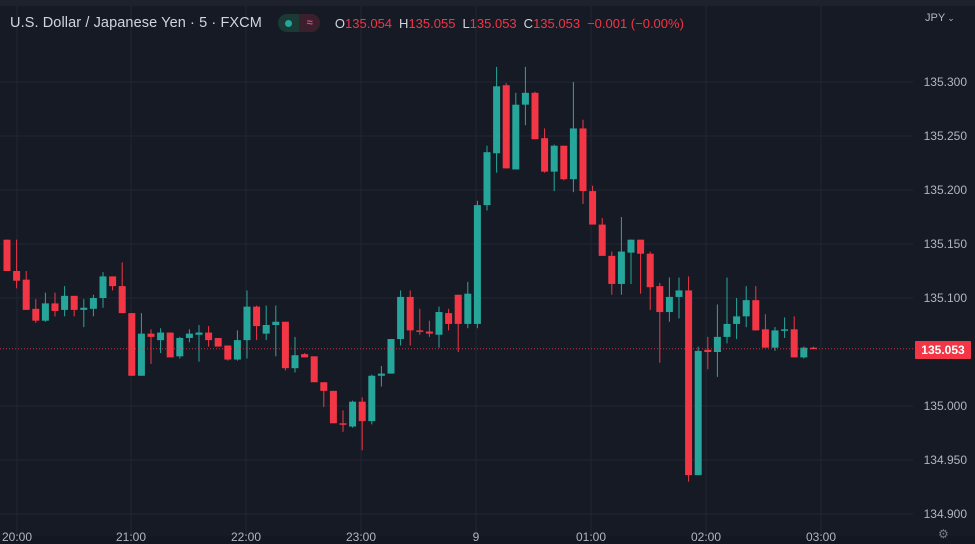 The width and height of the screenshot is (975, 544). Describe the element at coordinates (246, 537) in the screenshot. I see `time-axis-label: 22:00` at that location.